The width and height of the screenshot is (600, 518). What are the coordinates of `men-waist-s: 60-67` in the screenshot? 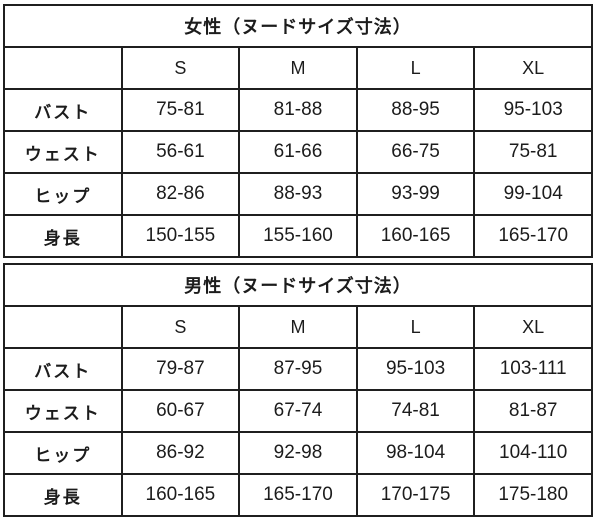 It's located at (180, 411).